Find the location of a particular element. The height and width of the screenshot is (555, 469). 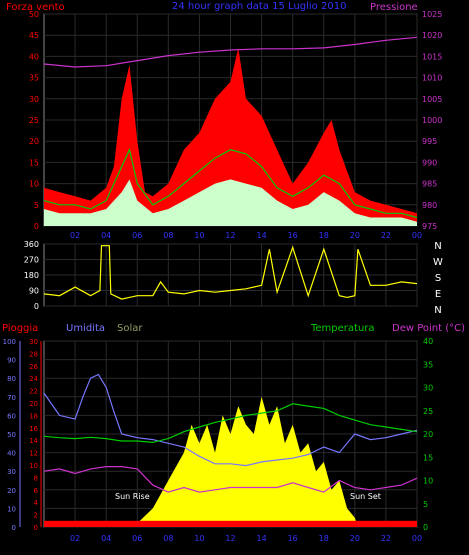

temperature-y-tick-label: 5 is located at coordinates (425, 504).